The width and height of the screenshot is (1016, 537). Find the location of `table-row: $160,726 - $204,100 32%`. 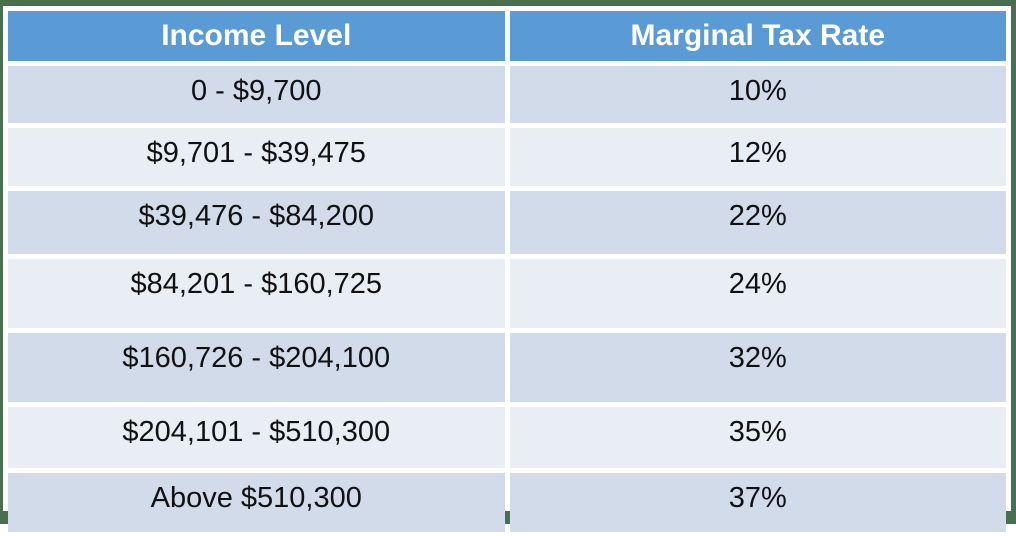

table-row: $160,726 - $204,100 32% is located at coordinates (507, 367).